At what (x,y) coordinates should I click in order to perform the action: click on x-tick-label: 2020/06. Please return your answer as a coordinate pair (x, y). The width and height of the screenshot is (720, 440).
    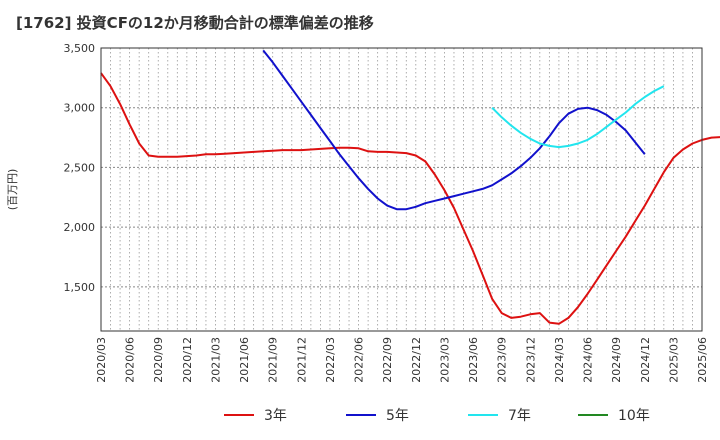
    Looking at the image, I should click on (130, 360).